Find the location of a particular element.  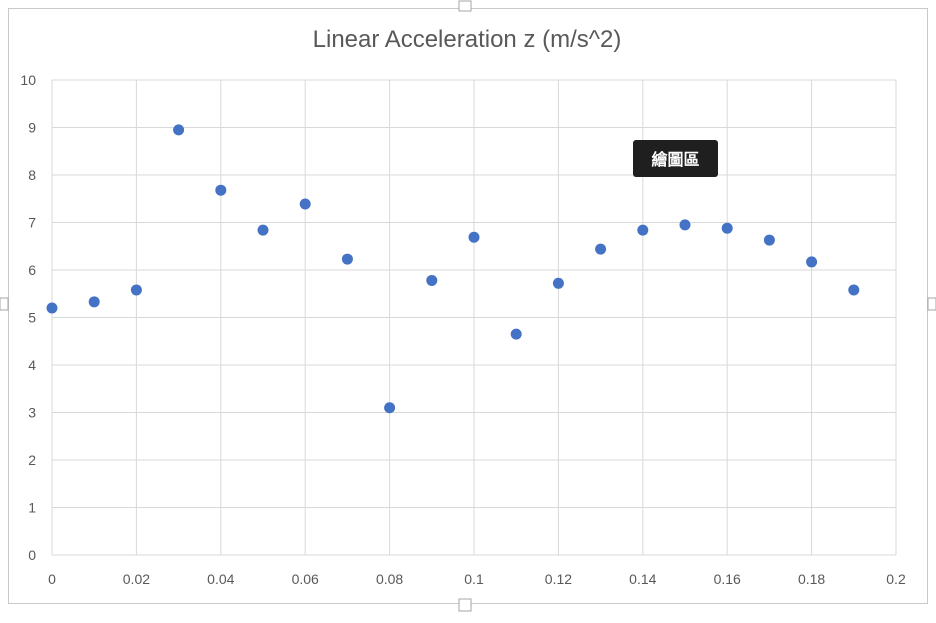

x-tick-label: 0 is located at coordinates (52, 579).